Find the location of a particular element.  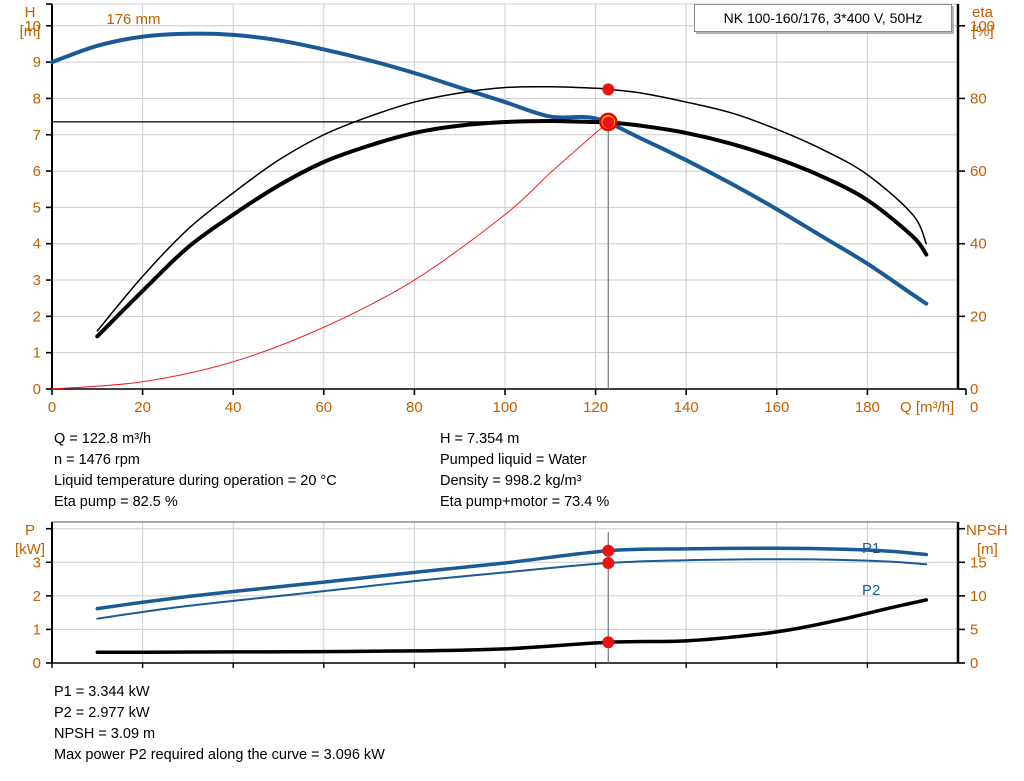

top-markers is located at coordinates (608, 107).